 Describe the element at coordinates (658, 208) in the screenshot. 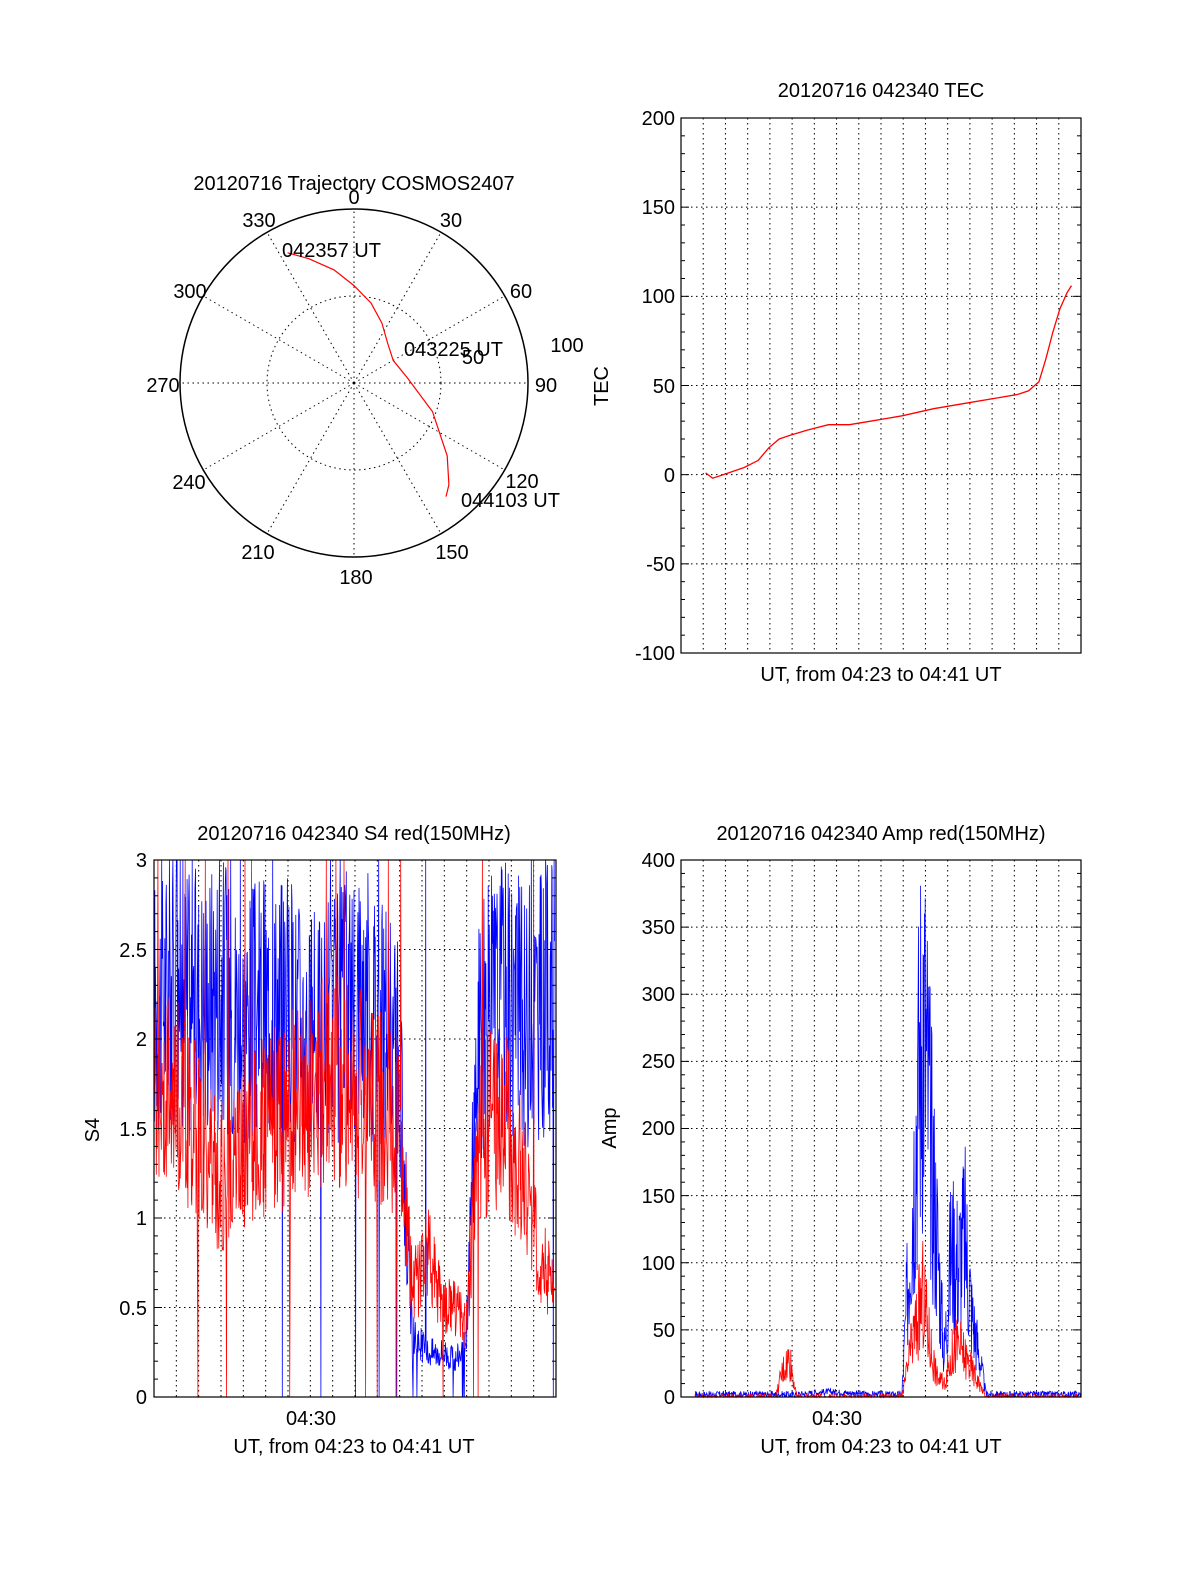

I see `tec-ytick-150: 150` at that location.